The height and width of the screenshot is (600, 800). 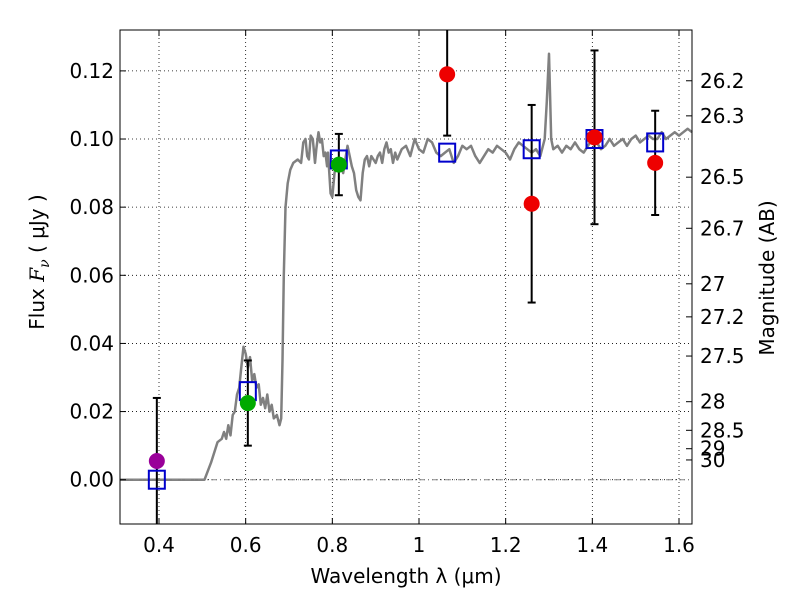 What do you see at coordinates (722, 356) in the screenshot?
I see `magnitude-tick-label: 27.5` at bounding box center [722, 356].